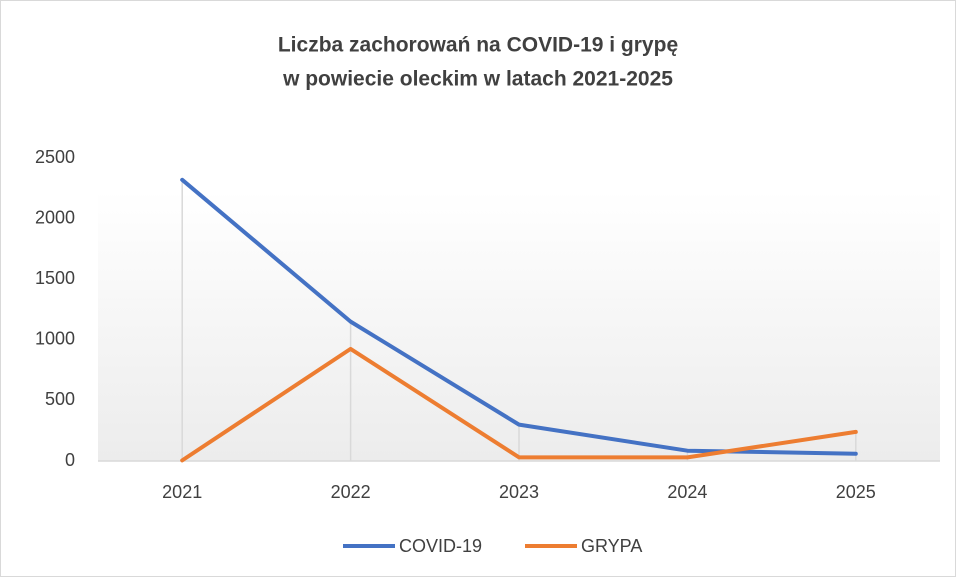 The height and width of the screenshot is (578, 957). Describe the element at coordinates (60, 399) in the screenshot. I see `y-tick-label: 500` at that location.